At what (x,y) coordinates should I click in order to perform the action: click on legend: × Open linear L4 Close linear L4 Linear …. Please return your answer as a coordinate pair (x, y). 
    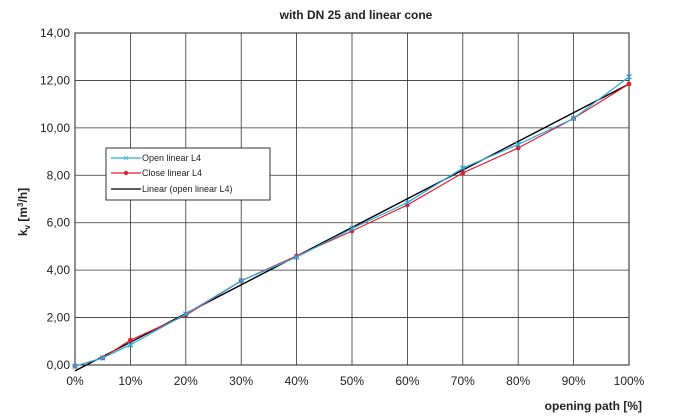
    Looking at the image, I should click on (188, 174).